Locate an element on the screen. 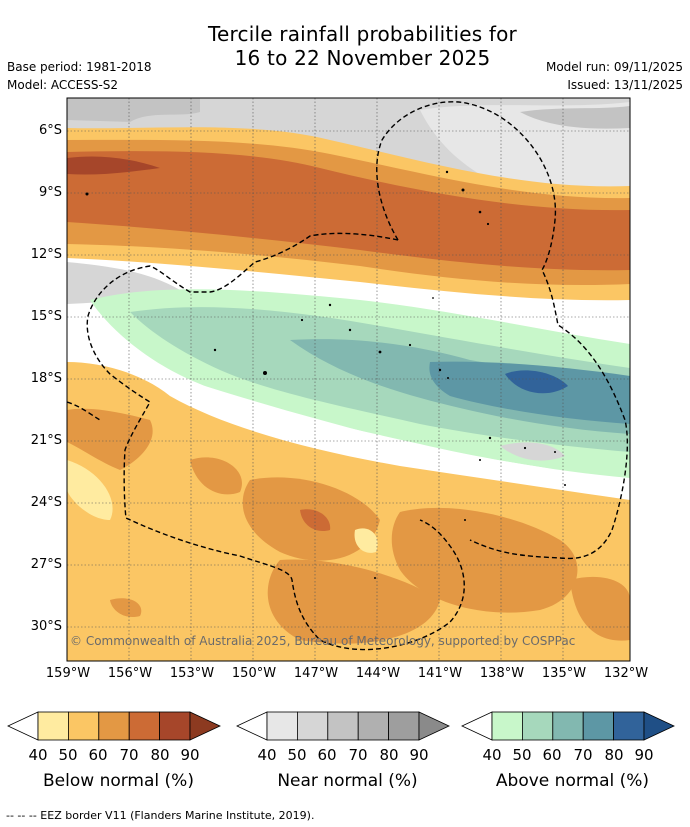 This screenshot has width=690, height=827. lat-label-30s: 30°S is located at coordinates (46, 626).